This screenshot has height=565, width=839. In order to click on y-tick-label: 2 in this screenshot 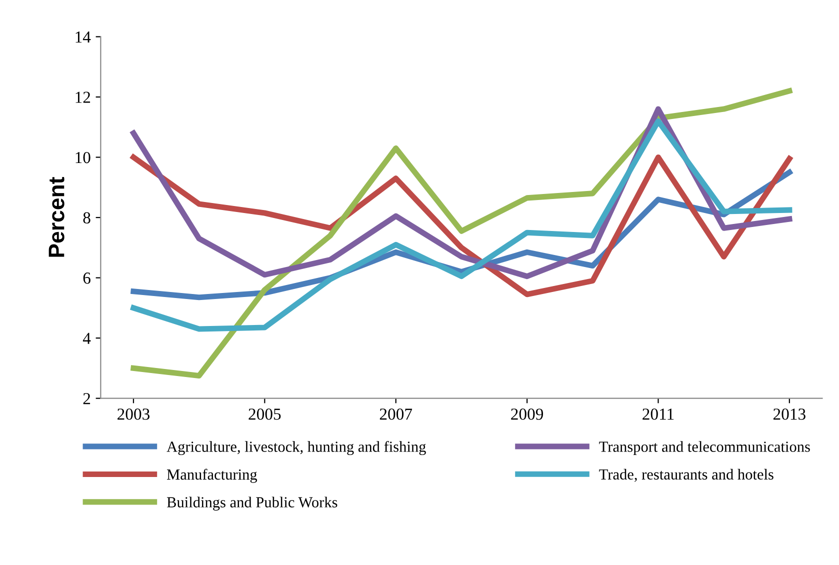, I will do `click(86, 398)`.